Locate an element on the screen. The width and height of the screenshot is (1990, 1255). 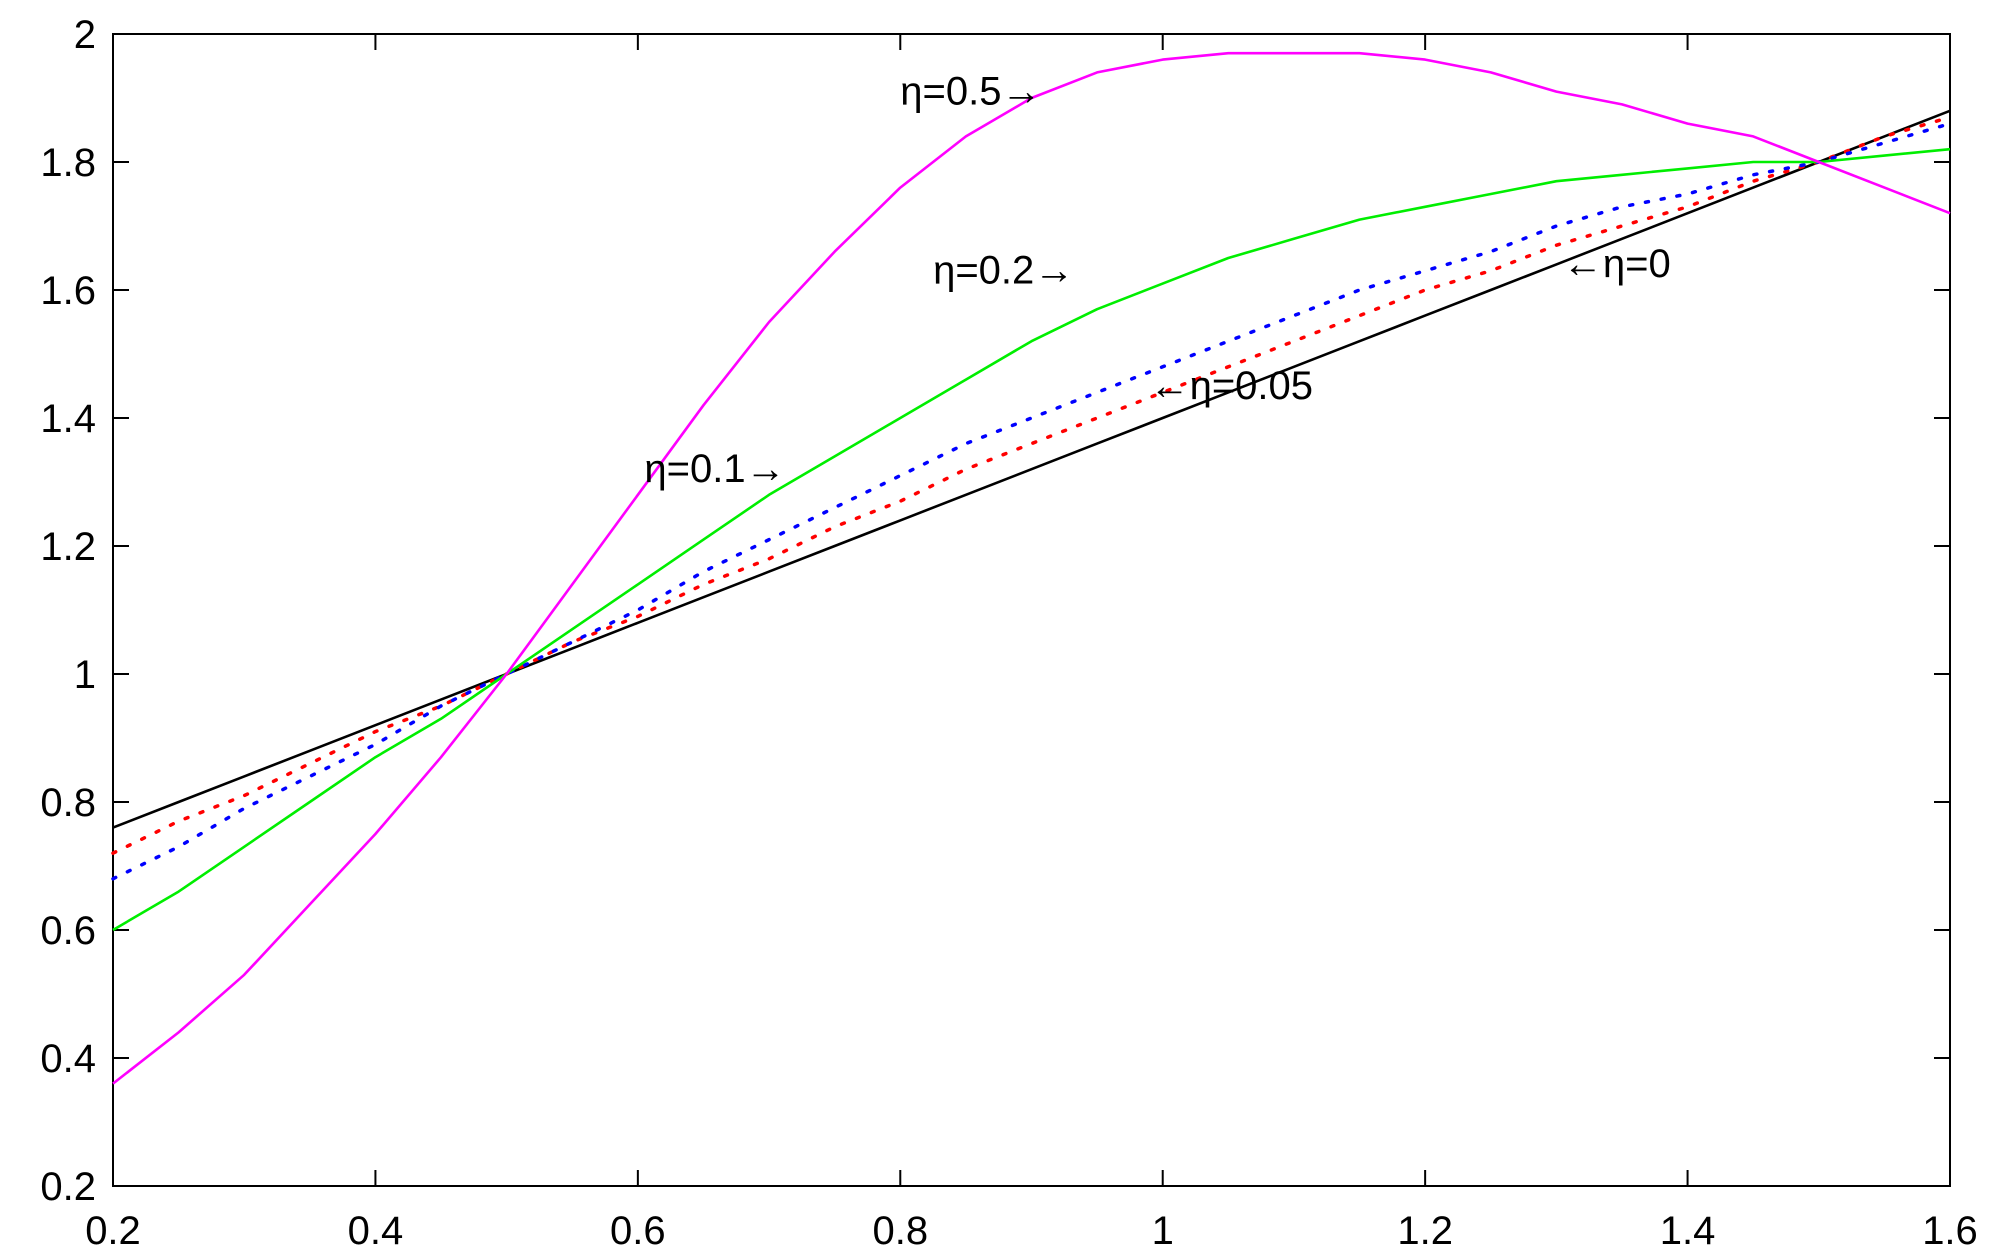
y-tick-label: 0.2 is located at coordinates (68, 1187).